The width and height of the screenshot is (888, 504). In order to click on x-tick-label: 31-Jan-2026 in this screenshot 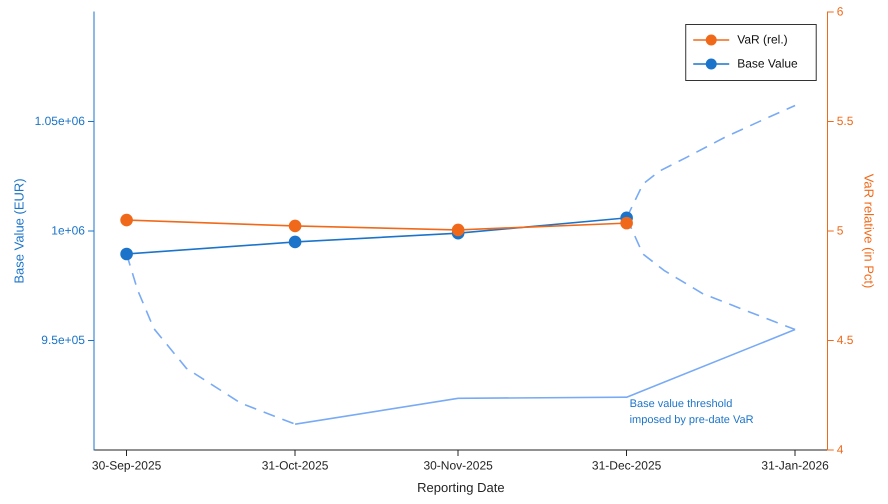, I will do `click(795, 465)`.